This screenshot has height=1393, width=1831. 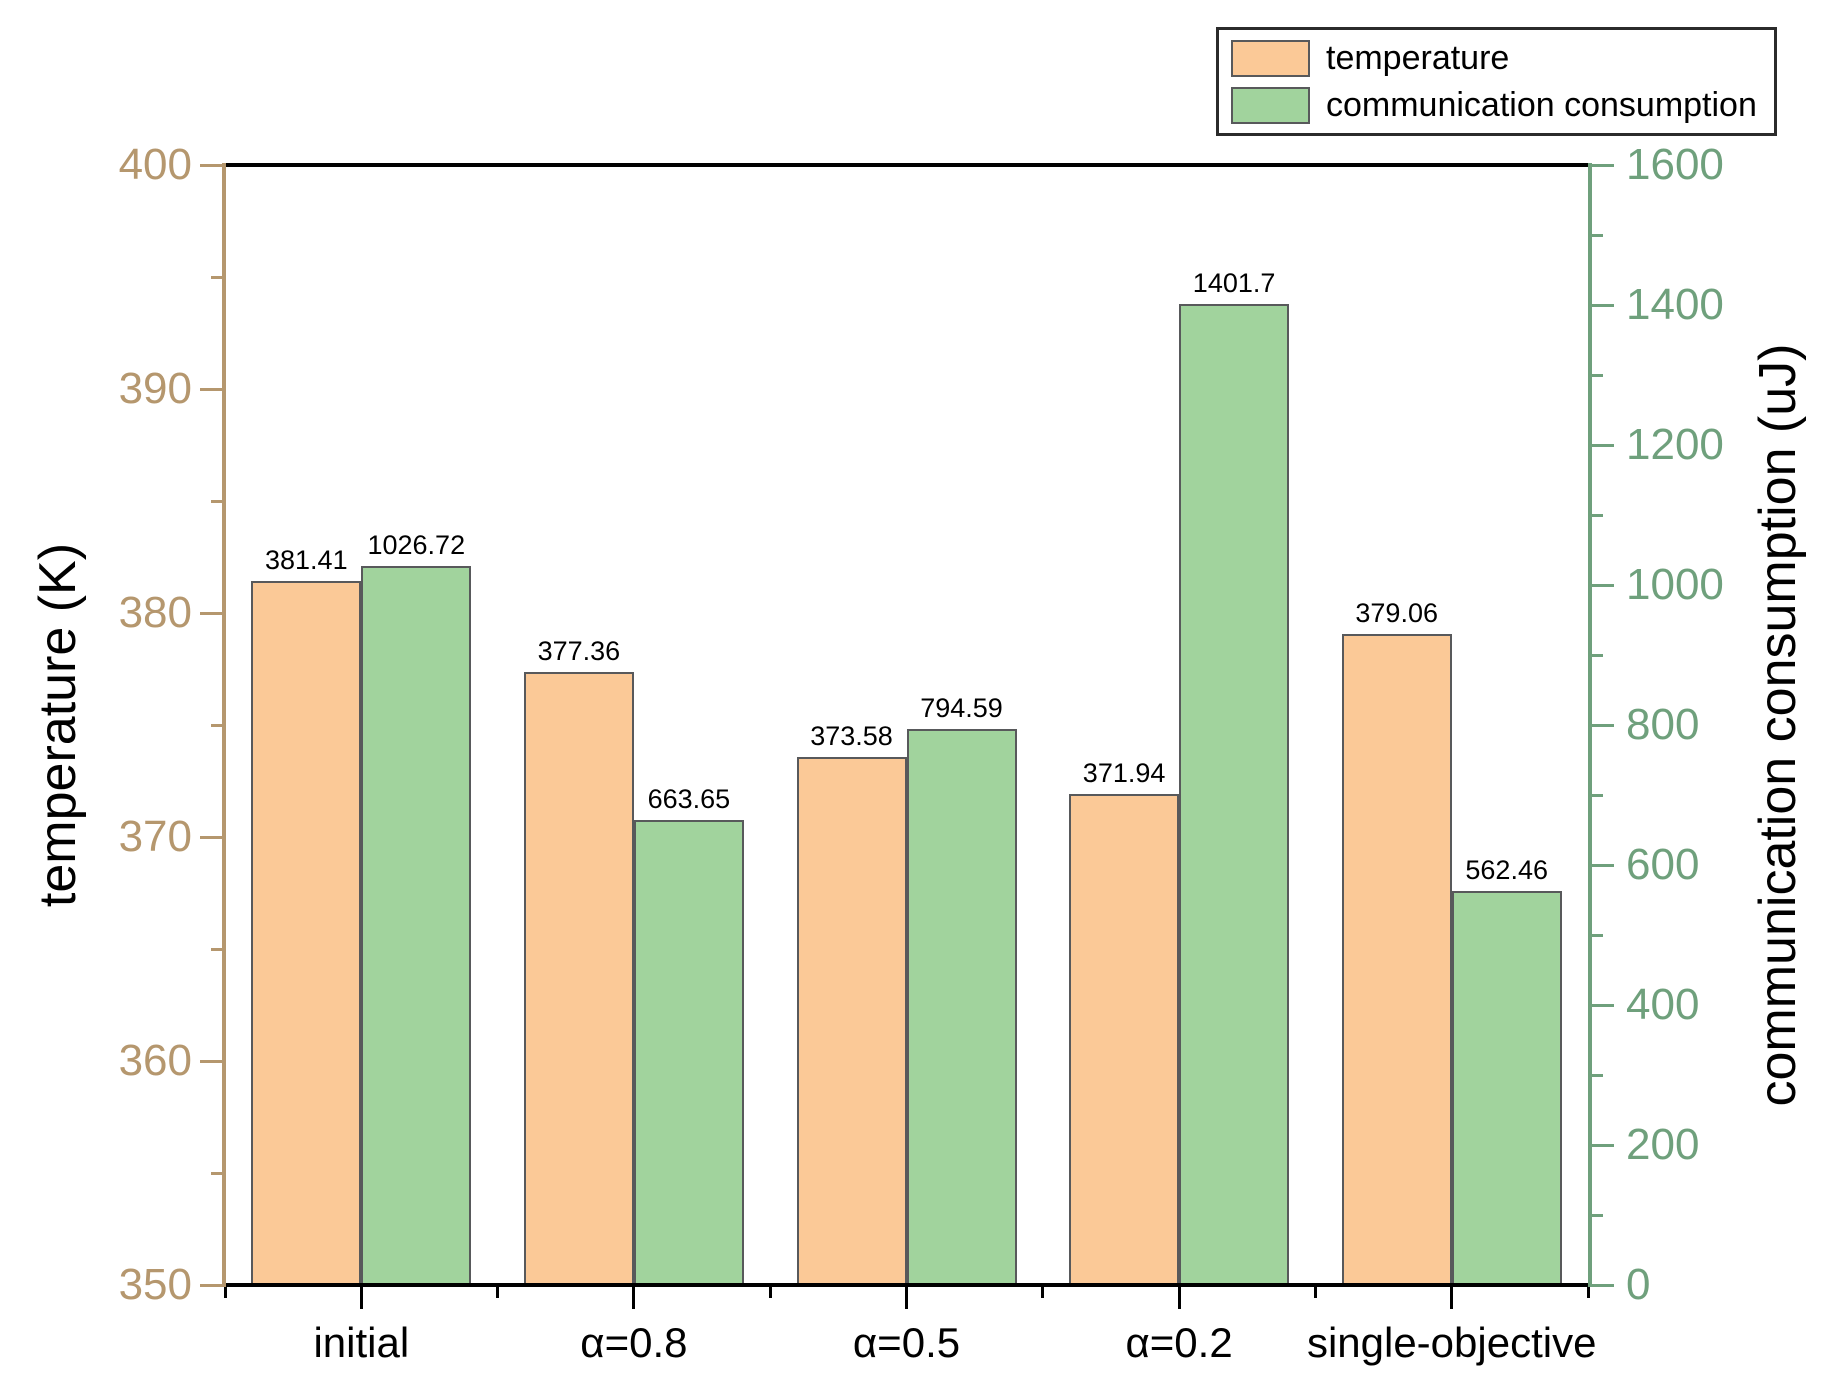 What do you see at coordinates (155, 1060) in the screenshot?
I see `left-tick-label: 360` at bounding box center [155, 1060].